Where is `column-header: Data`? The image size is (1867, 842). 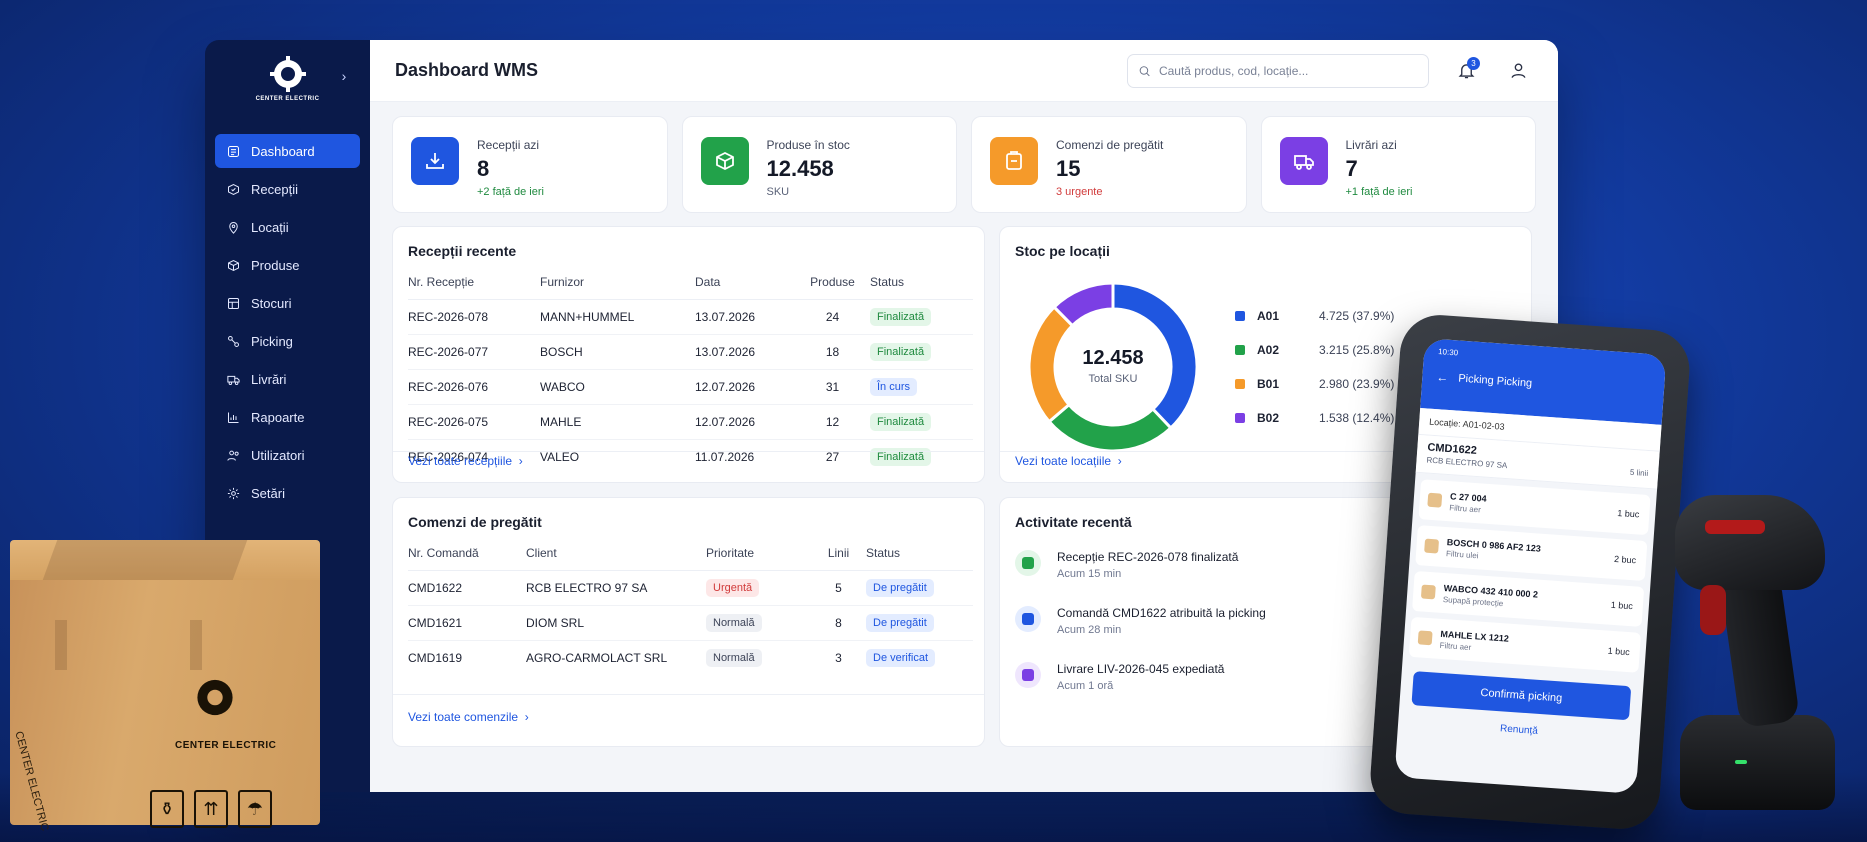 column-header: Data is located at coordinates (745, 282).